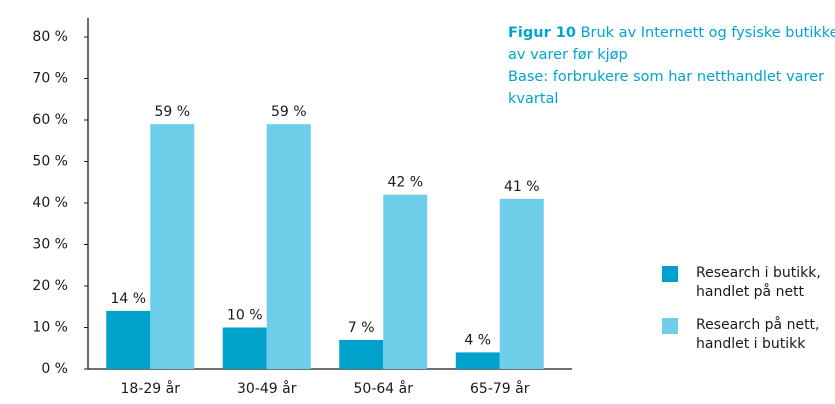  Describe the element at coordinates (758, 282) in the screenshot. I see `legend-label: Research i butikk, handlet på nett` at that location.